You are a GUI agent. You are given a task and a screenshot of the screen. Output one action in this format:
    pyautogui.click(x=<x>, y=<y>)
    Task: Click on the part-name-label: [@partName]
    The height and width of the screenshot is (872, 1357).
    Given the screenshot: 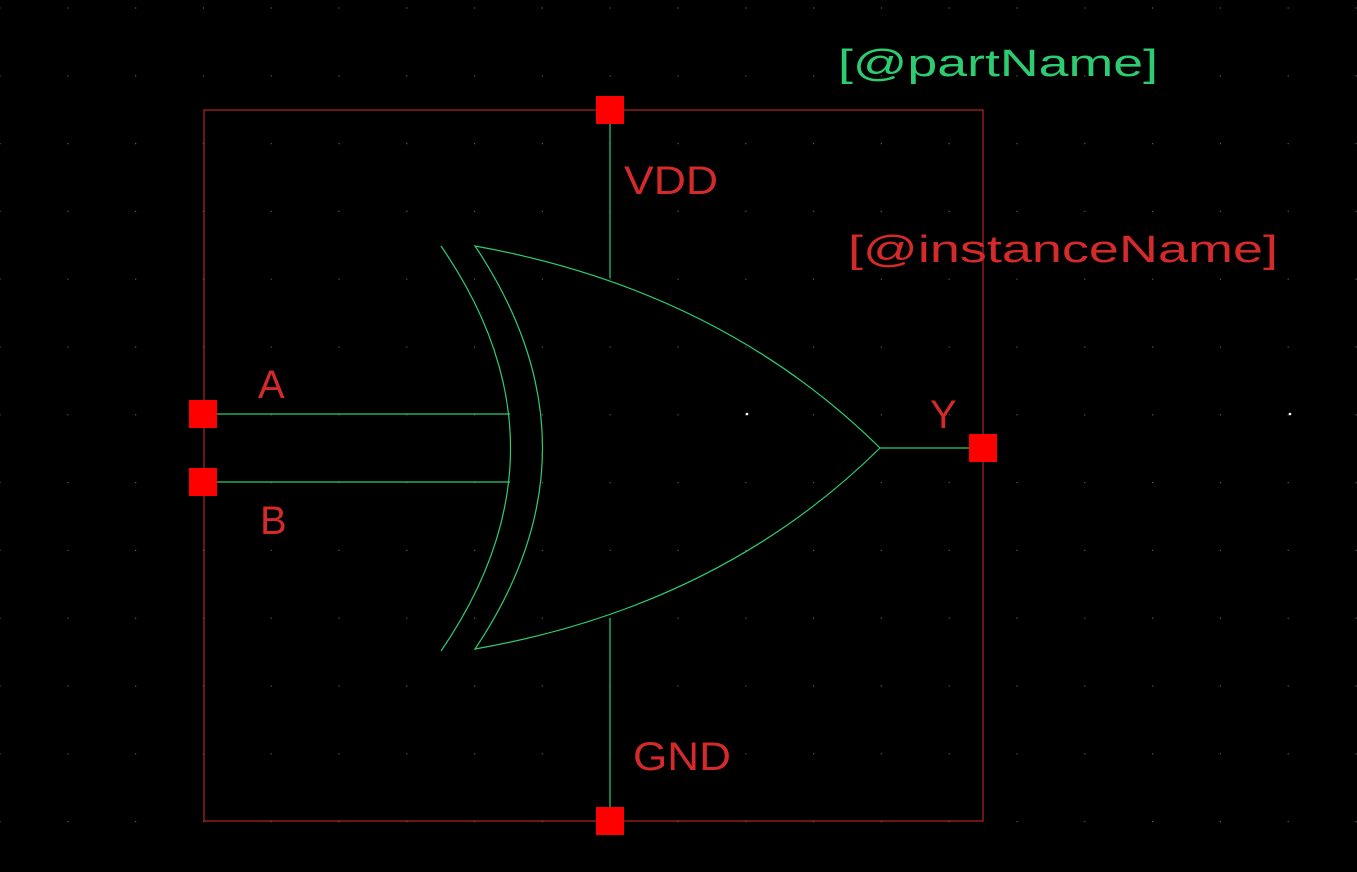 What is the action you would take?
    pyautogui.click(x=998, y=64)
    